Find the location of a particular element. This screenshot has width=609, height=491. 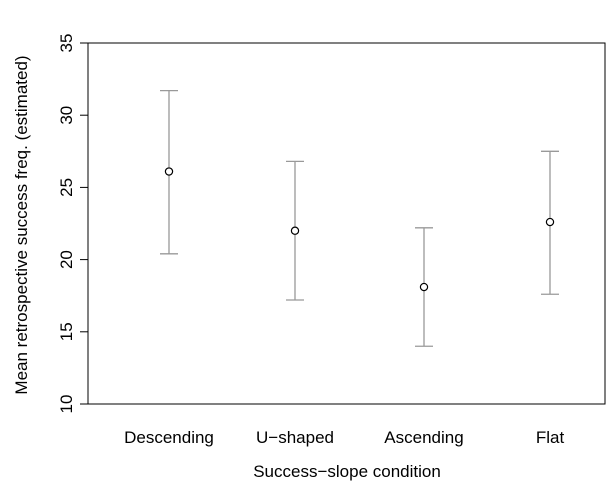

x-tick-label: Descending is located at coordinates (169, 437).